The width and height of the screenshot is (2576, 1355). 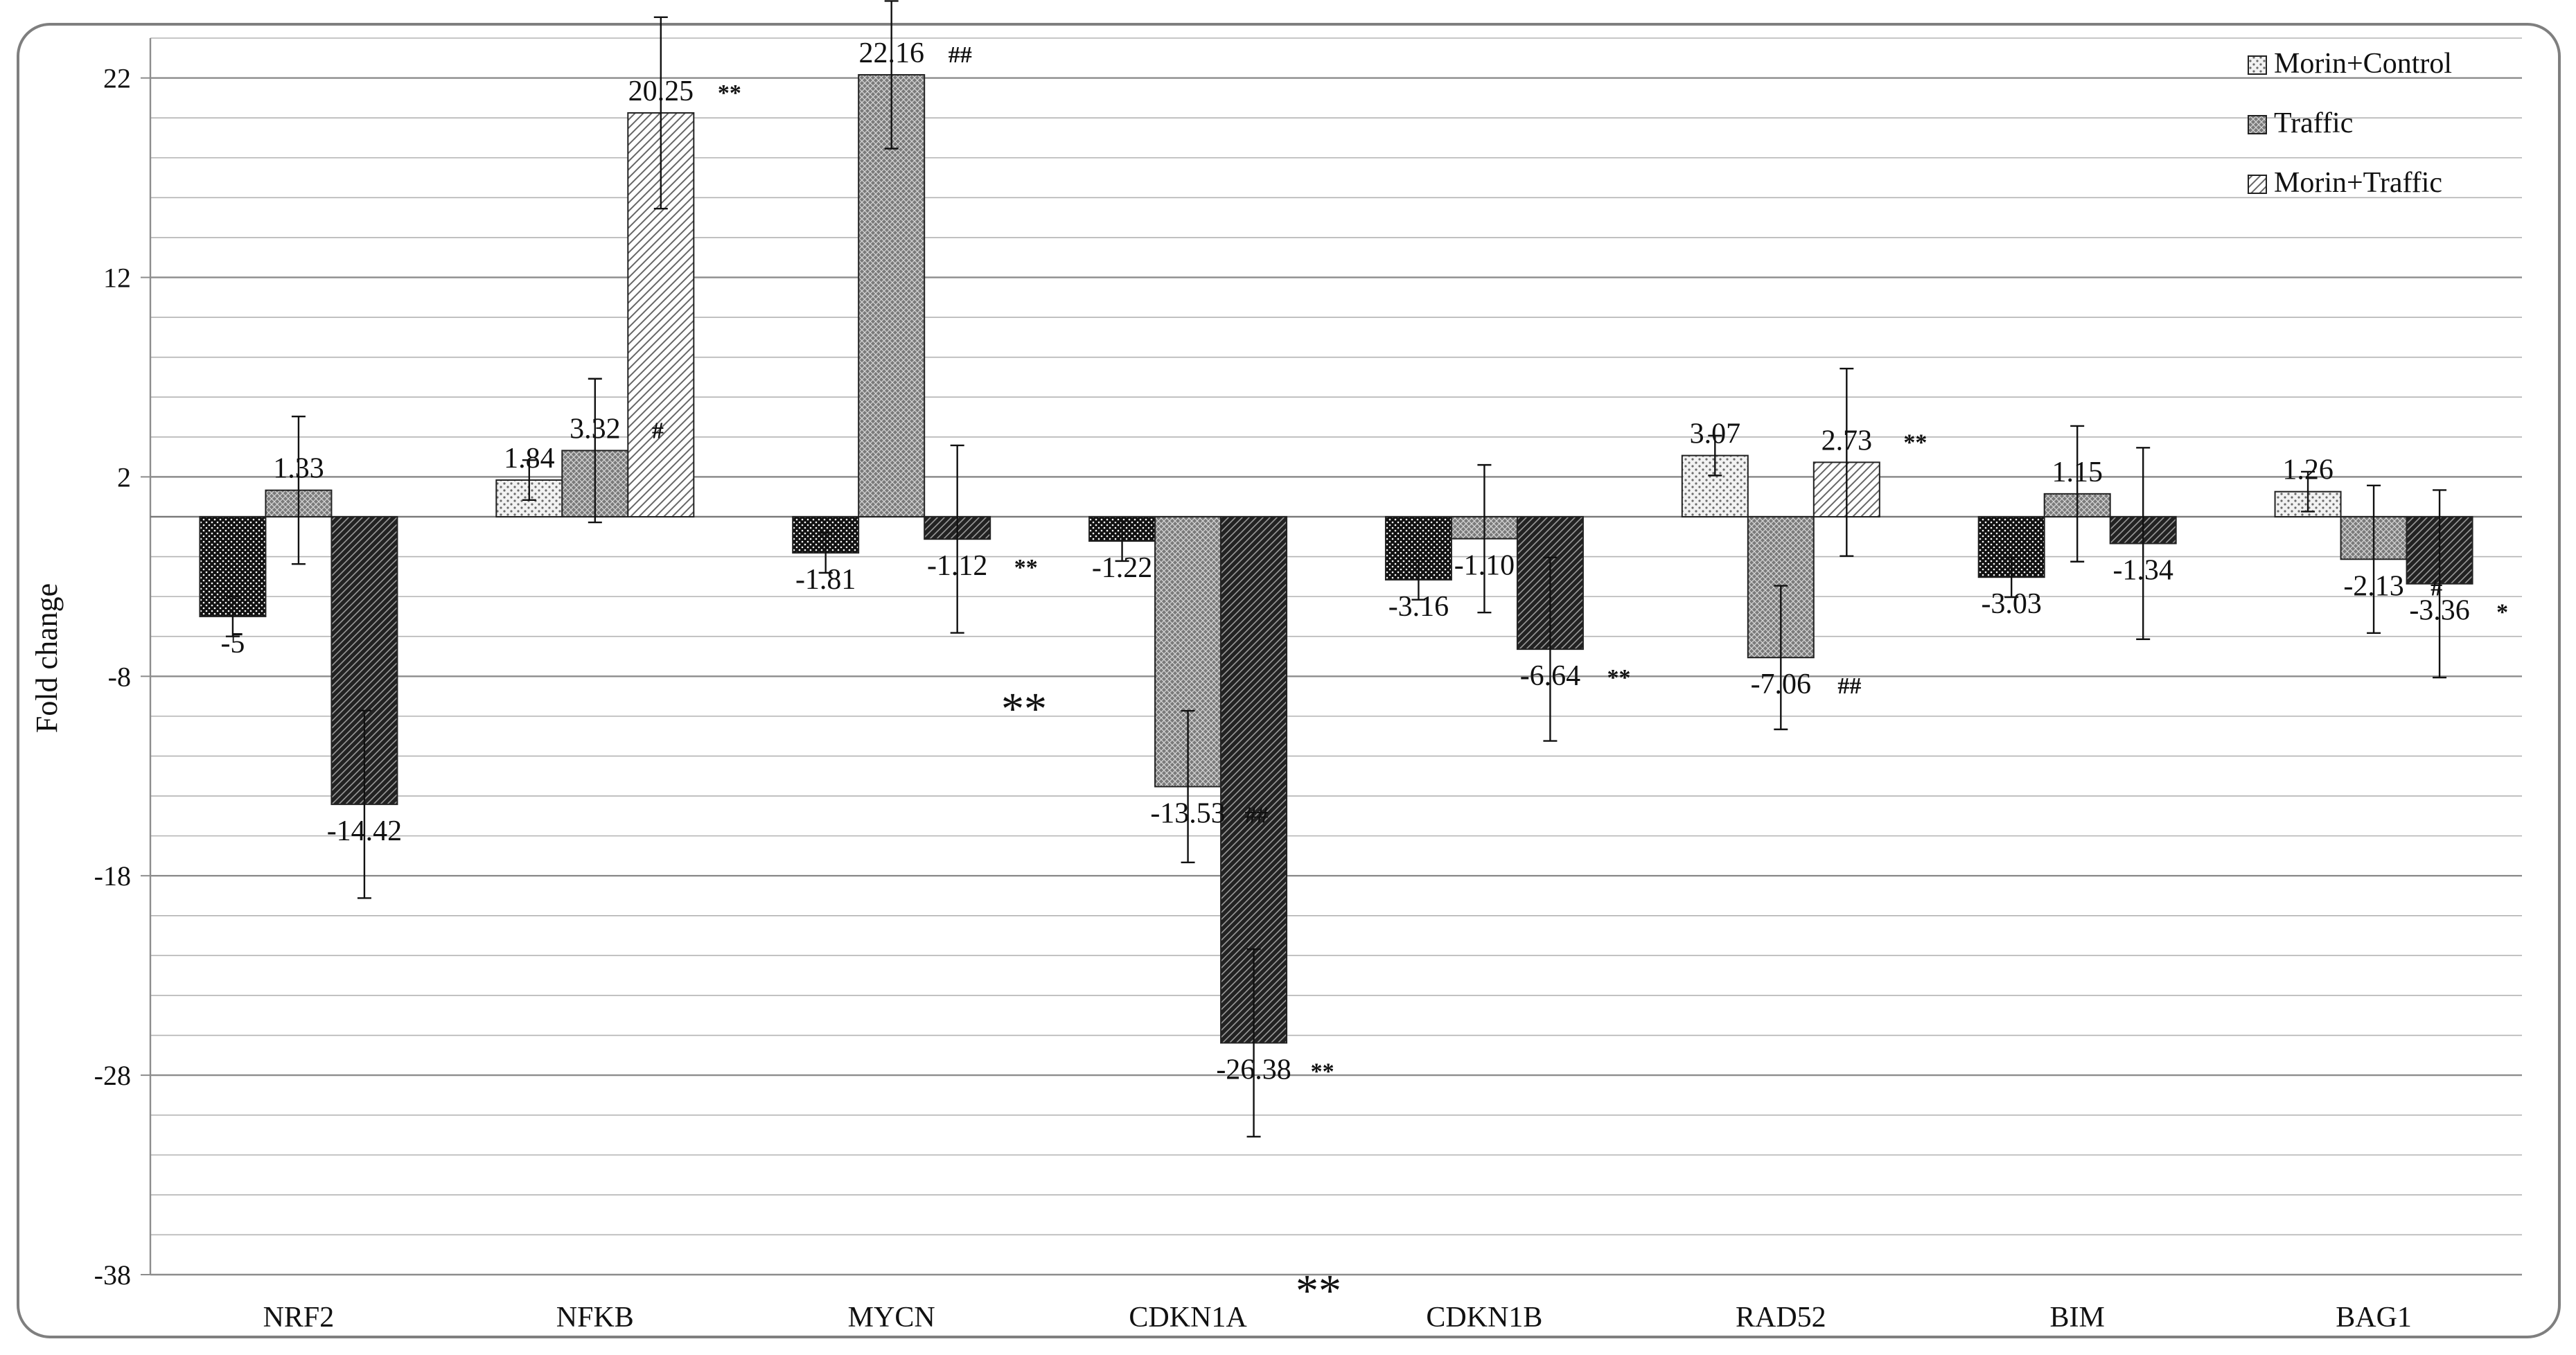 What do you see at coordinates (2142, 571) in the screenshot?
I see `data-label: -1.34` at bounding box center [2142, 571].